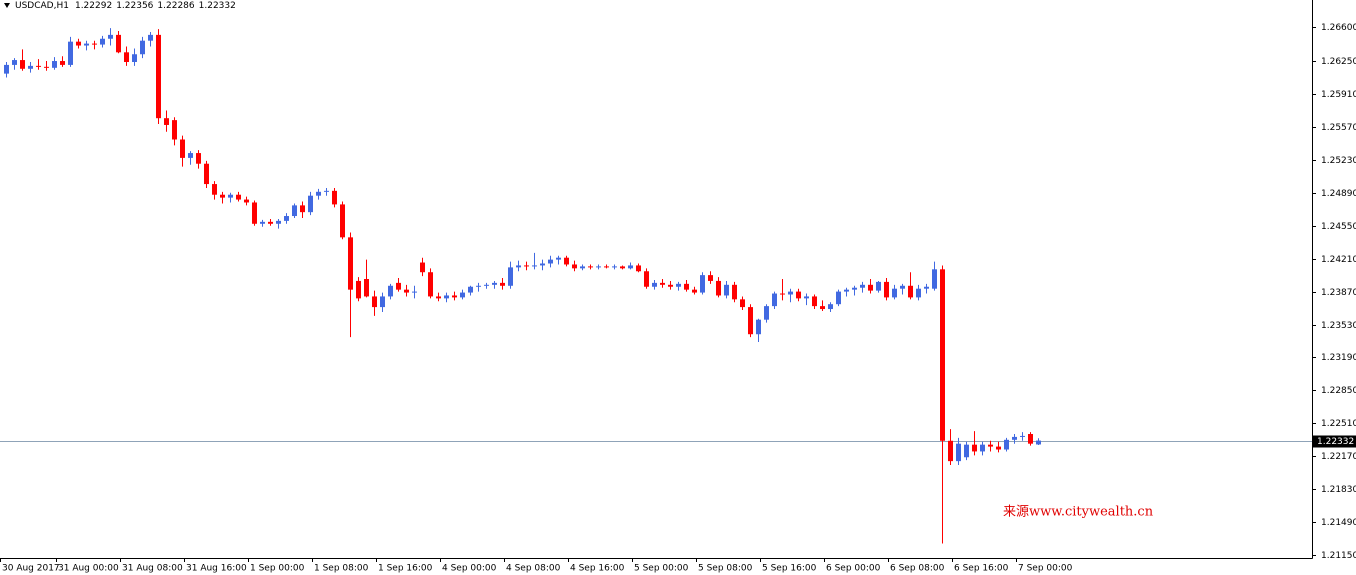 This screenshot has height=575, width=1356. What do you see at coordinates (1338, 95) in the screenshot?
I see `y-tick-label: 1.25910` at bounding box center [1338, 95].